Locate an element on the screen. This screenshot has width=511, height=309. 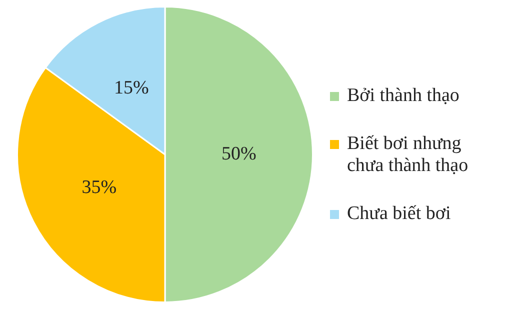
legend-label: Bởi thành thạo is located at coordinates (403, 95).